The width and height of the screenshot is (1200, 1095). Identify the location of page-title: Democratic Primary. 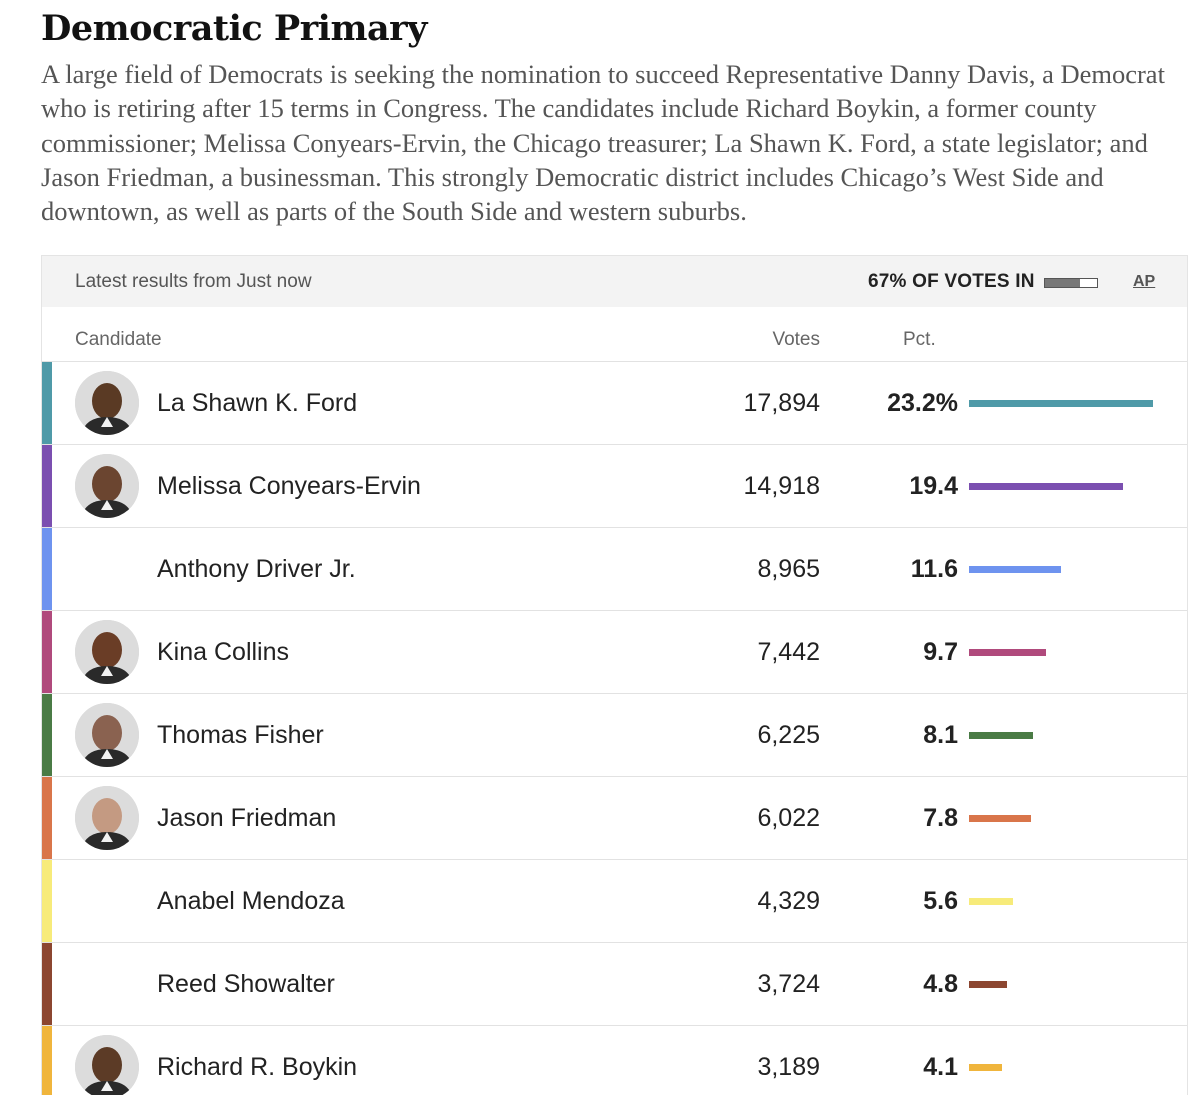
(234, 28).